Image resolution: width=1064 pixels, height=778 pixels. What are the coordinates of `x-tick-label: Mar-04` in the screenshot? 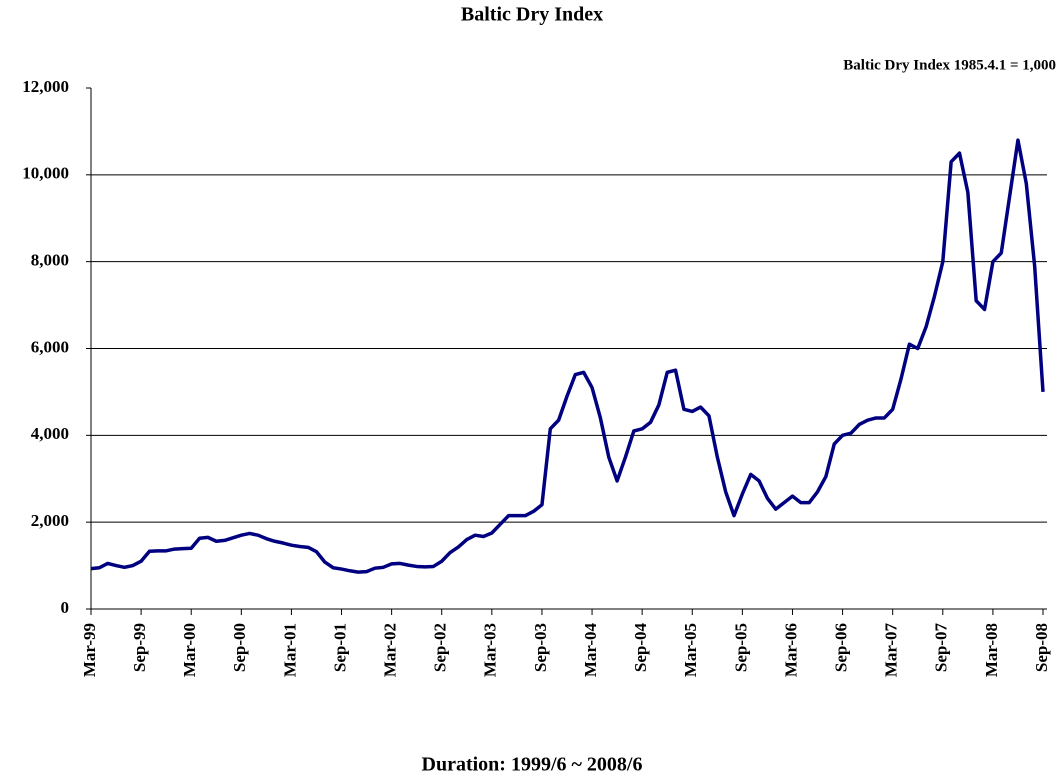 It's located at (590, 650).